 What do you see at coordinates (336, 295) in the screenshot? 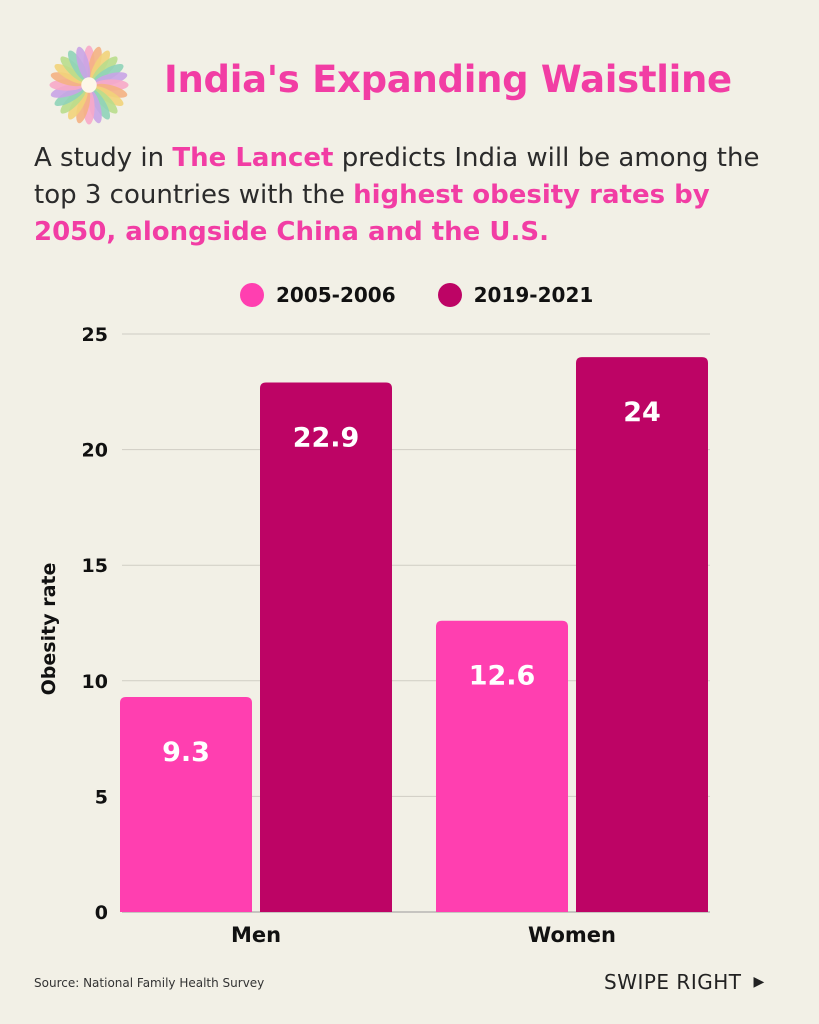
I see `legend-label-2005-2006: 2005-2006` at bounding box center [336, 295].